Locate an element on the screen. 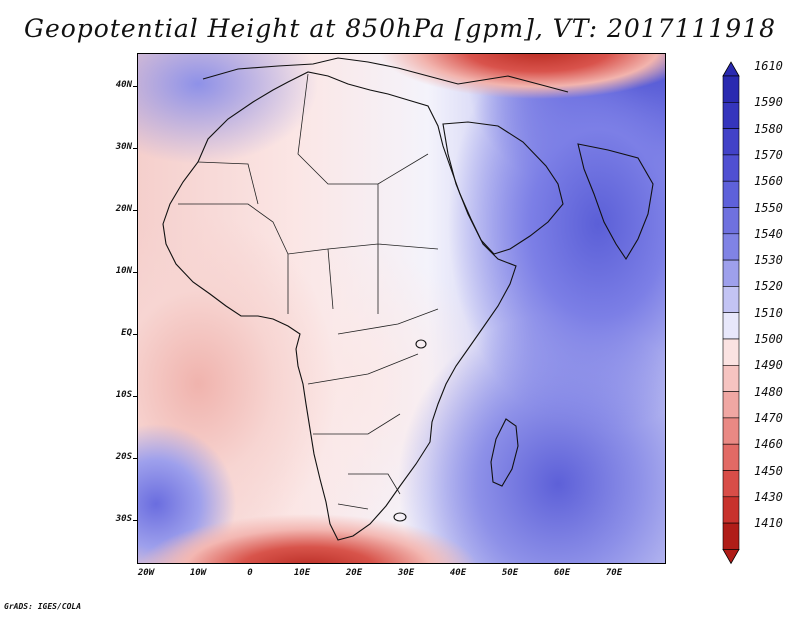 The height and width of the screenshot is (618, 800). colorbar-level-label: 1520 is located at coordinates (768, 286).